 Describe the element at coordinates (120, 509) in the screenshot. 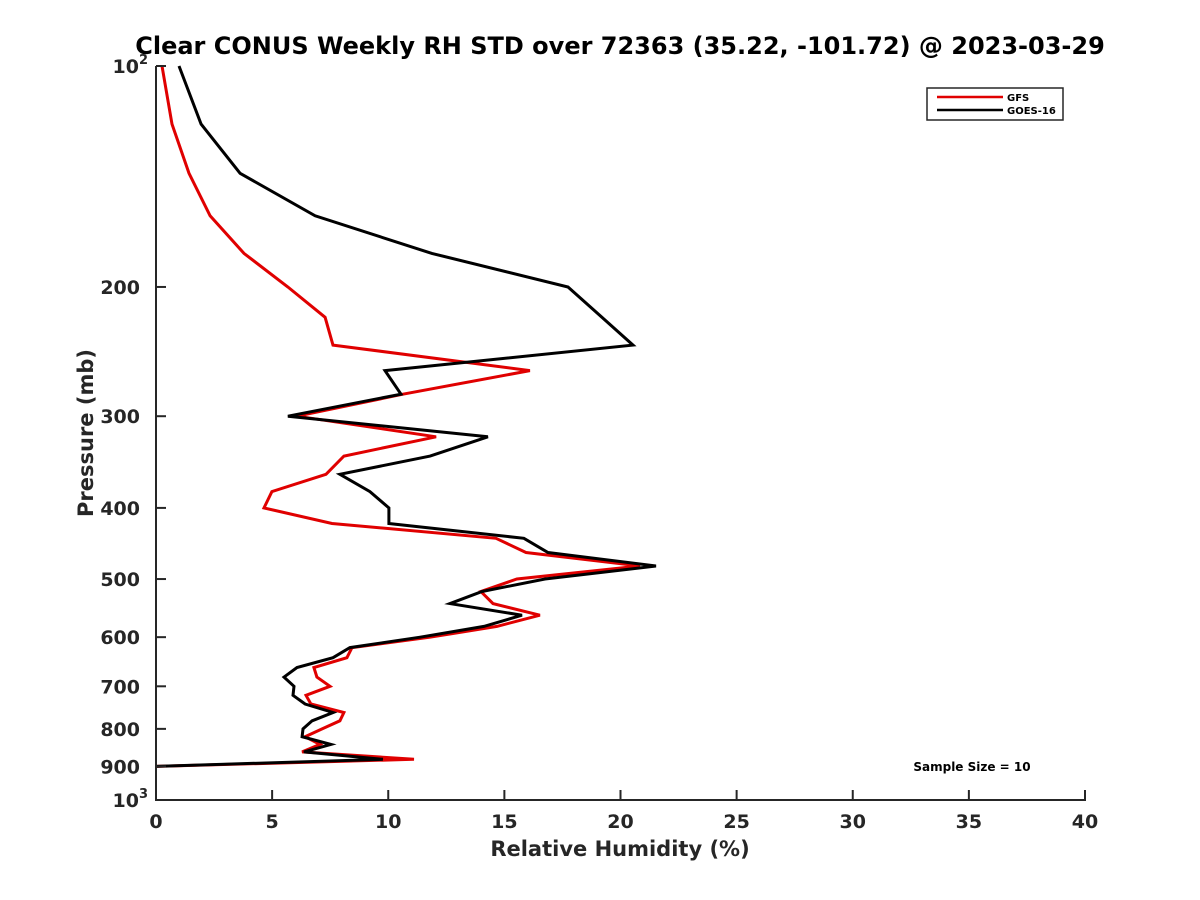

I see `y-tick-label: 400` at that location.